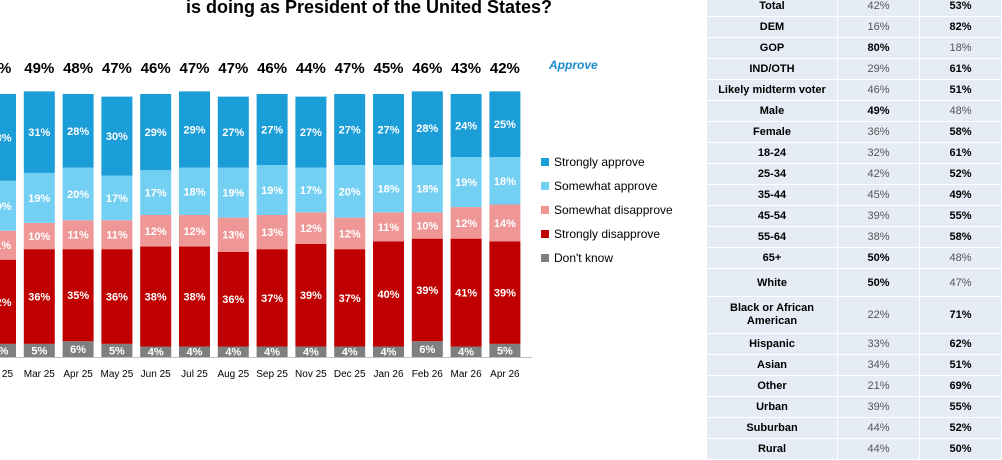 The image size is (1002, 460). Describe the element at coordinates (156, 374) in the screenshot. I see `x-tick-label: Jun 25` at that location.